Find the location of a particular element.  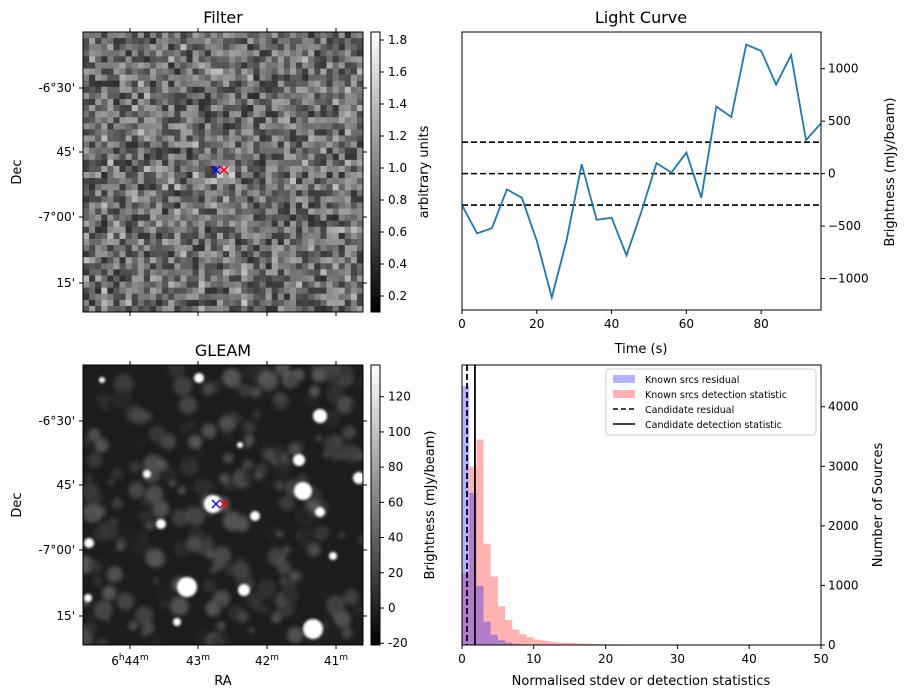

histogram-y-ticks: 0 1000 2000 3000 4000 is located at coordinates (840, 526).